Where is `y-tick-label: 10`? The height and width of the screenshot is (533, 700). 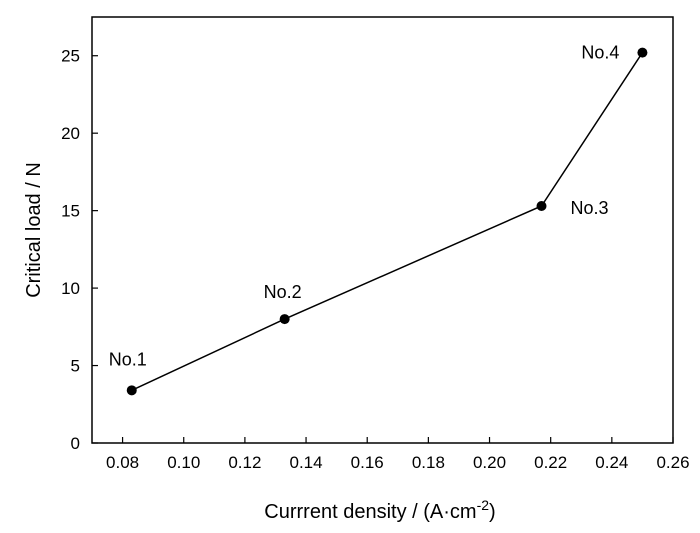
y-tick-label: 10 is located at coordinates (70, 288).